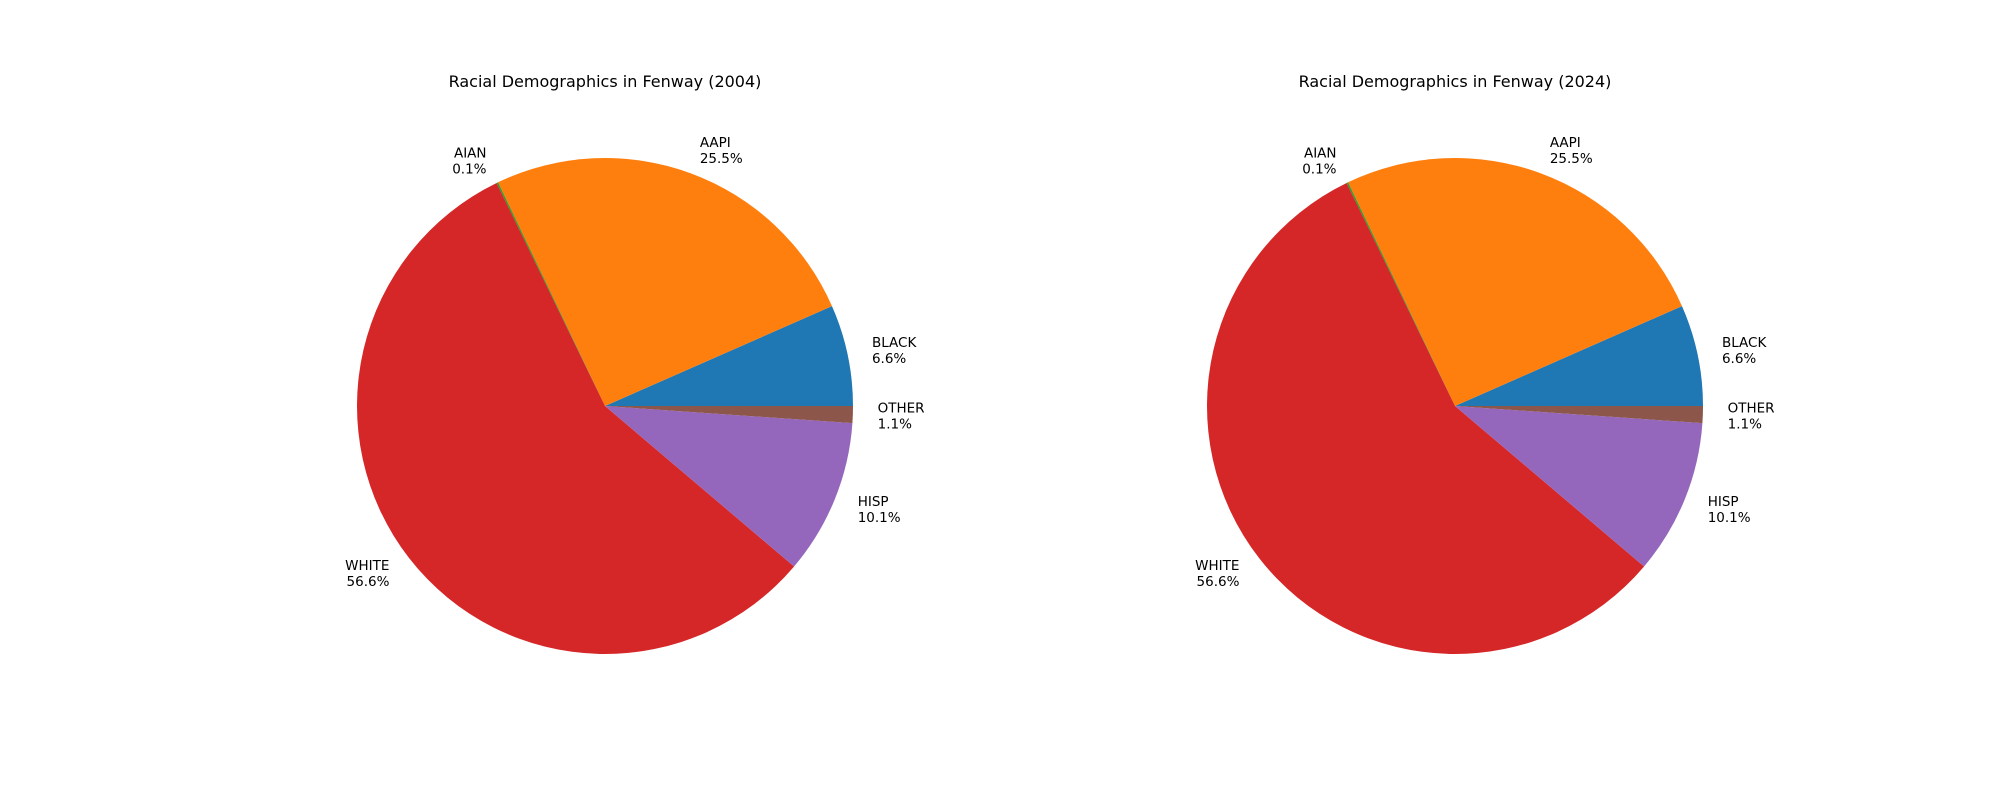 This screenshot has height=805, width=2000. Describe the element at coordinates (605, 81) in the screenshot. I see `chart-title-2004: Racial Demographics in Fenway (2004)` at that location.